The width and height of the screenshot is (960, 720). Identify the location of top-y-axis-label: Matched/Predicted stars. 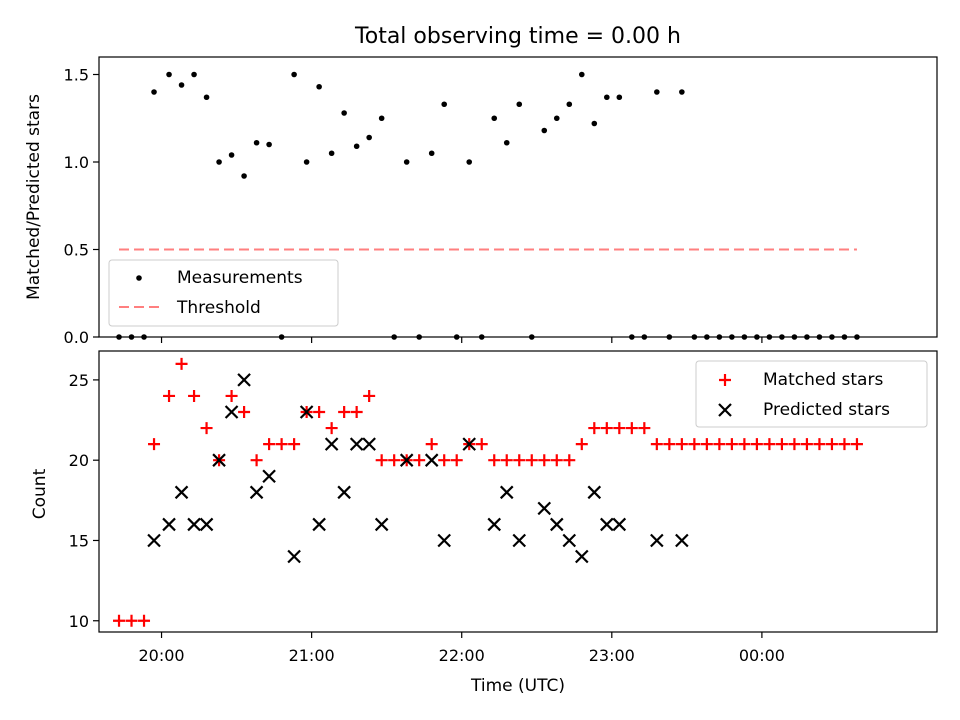
(34, 197).